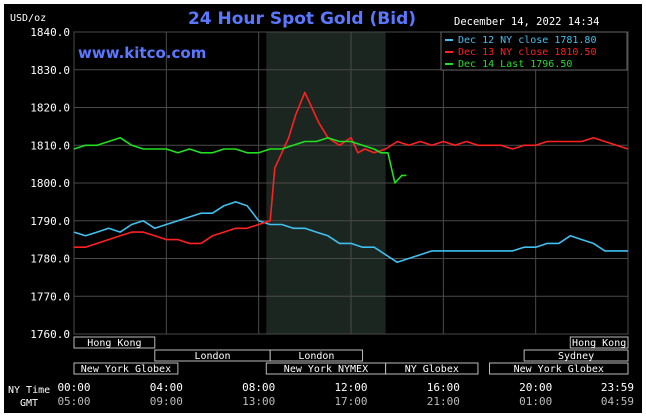  What do you see at coordinates (50, 259) in the screenshot?
I see `y-tick-label: 1780.0` at bounding box center [50, 259].